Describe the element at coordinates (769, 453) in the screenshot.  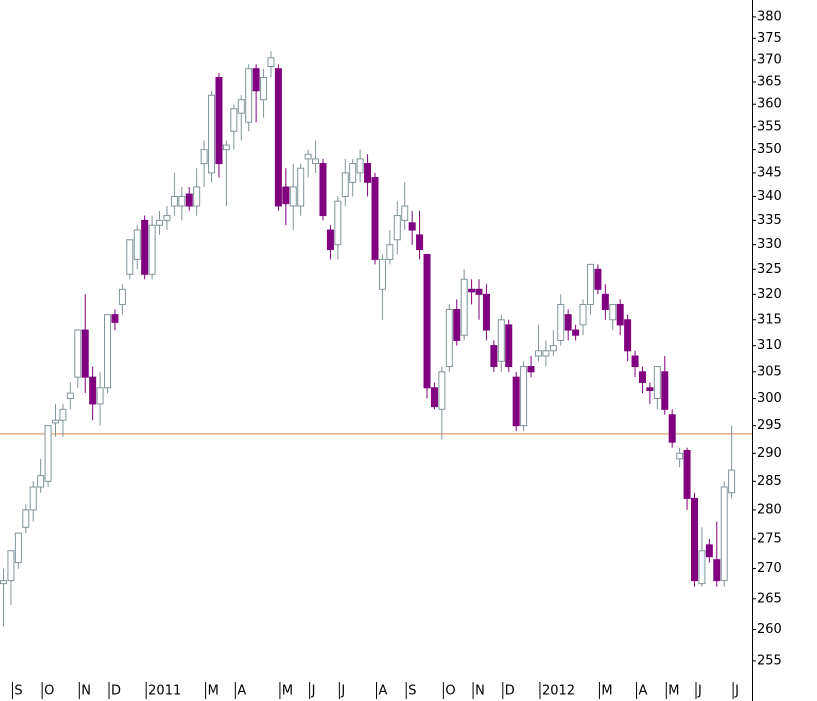
I see `y-tick-label: 290` at that location.